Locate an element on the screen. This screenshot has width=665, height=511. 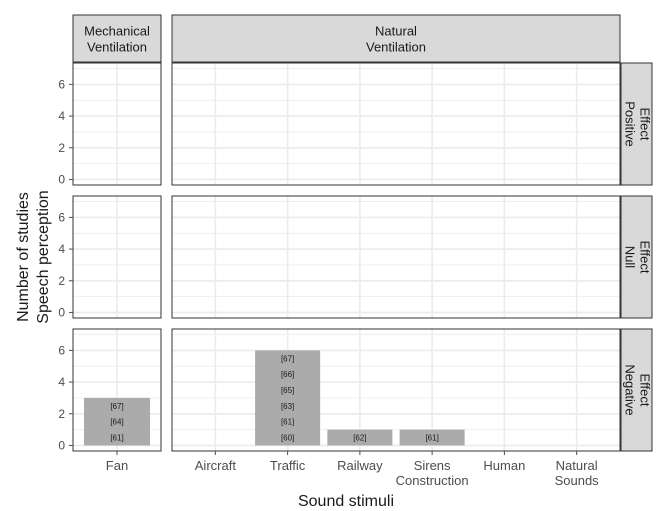
facet-strip-row-label: Positive is located at coordinates (630, 124).